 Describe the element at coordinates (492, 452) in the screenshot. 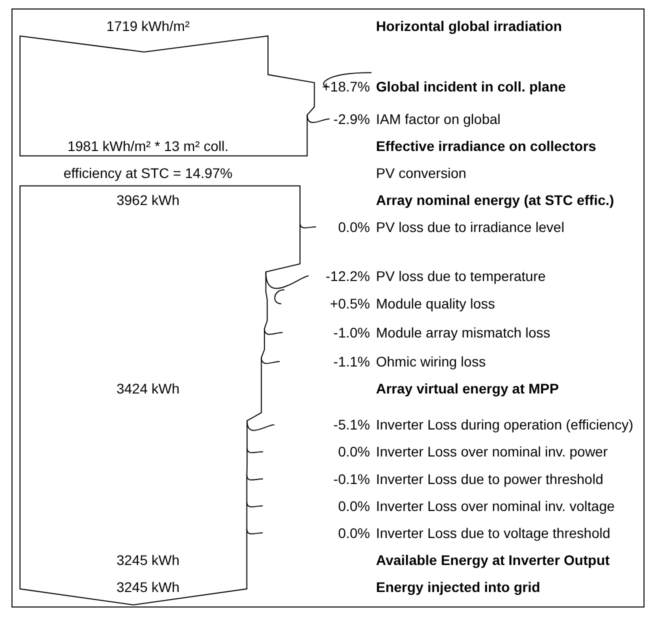

I see `category-label: Inverter Loss over nominal inv. power` at that location.